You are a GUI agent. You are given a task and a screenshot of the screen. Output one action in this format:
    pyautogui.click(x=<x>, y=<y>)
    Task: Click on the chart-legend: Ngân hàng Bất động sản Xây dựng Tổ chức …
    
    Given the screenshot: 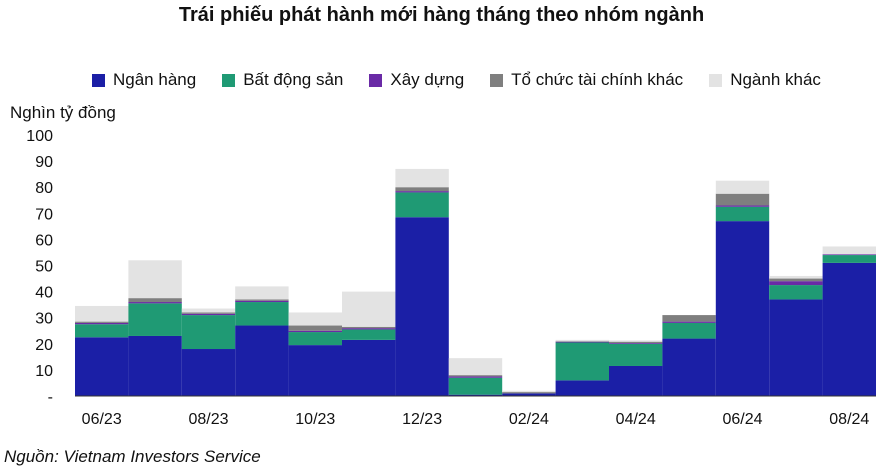 What is the action you would take?
    pyautogui.click(x=456, y=80)
    